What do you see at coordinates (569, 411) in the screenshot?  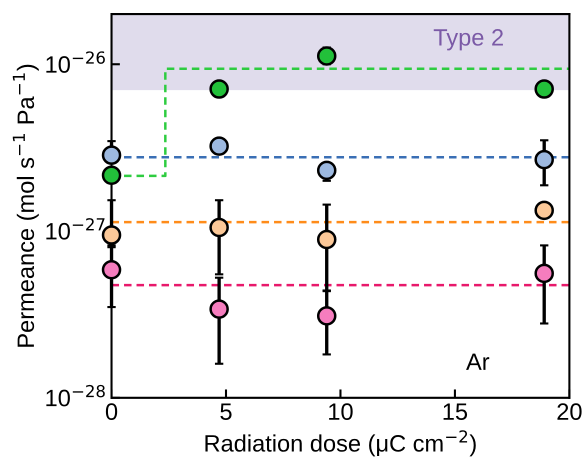 I see `x-tick-label: 20` at bounding box center [569, 411].